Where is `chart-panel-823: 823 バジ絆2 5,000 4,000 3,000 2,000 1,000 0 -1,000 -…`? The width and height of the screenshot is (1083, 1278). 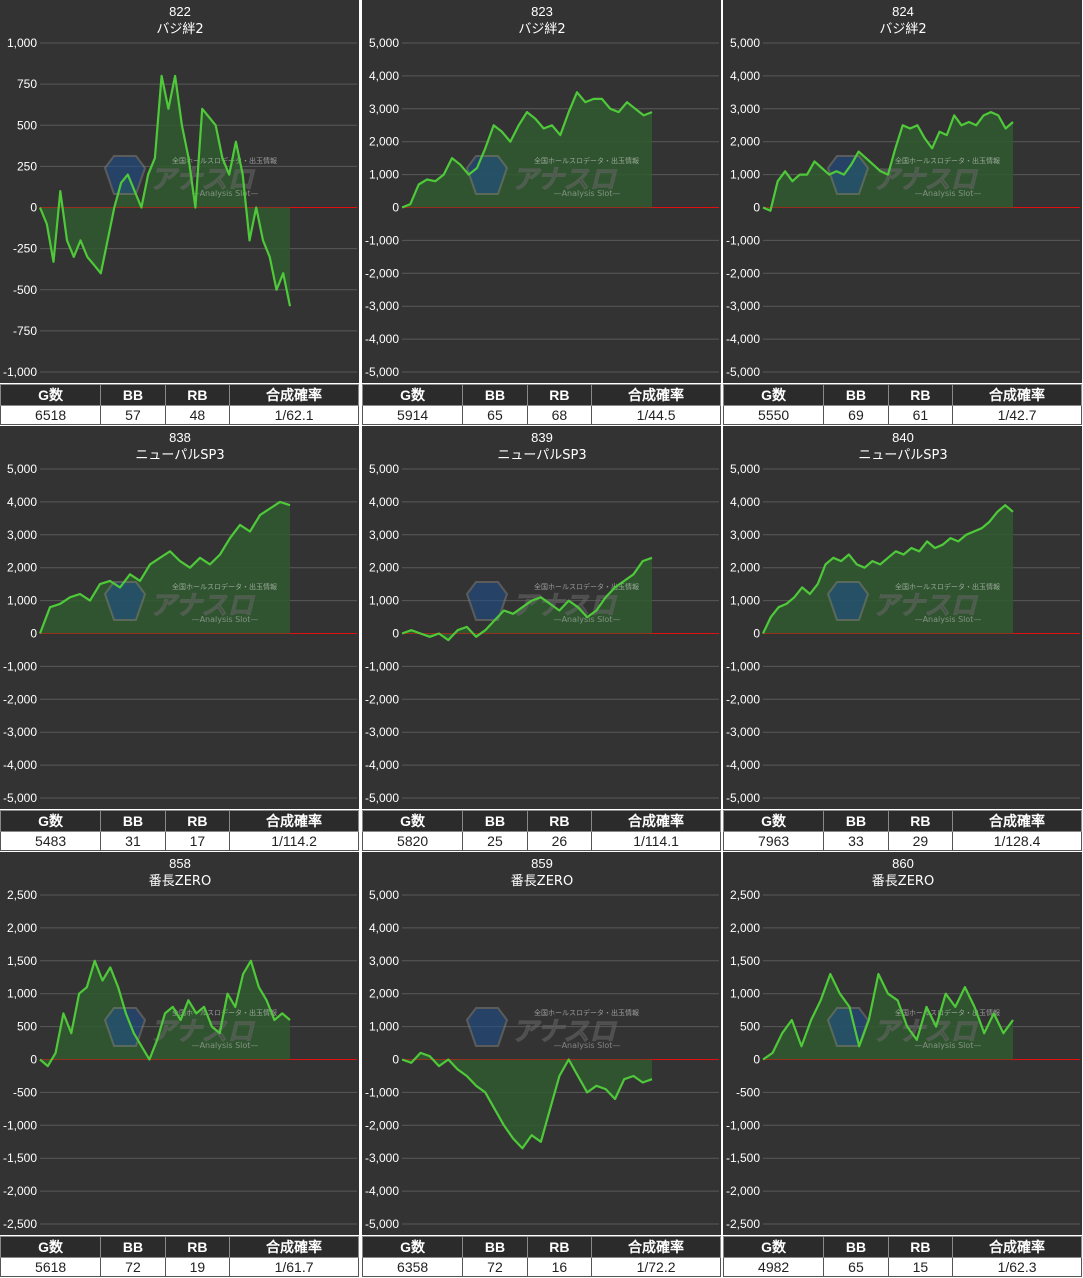 chart-panel-823: 823 バジ絆2 5,000 4,000 3,000 2,000 1,000 0 -1,000 -… is located at coordinates (541, 212).